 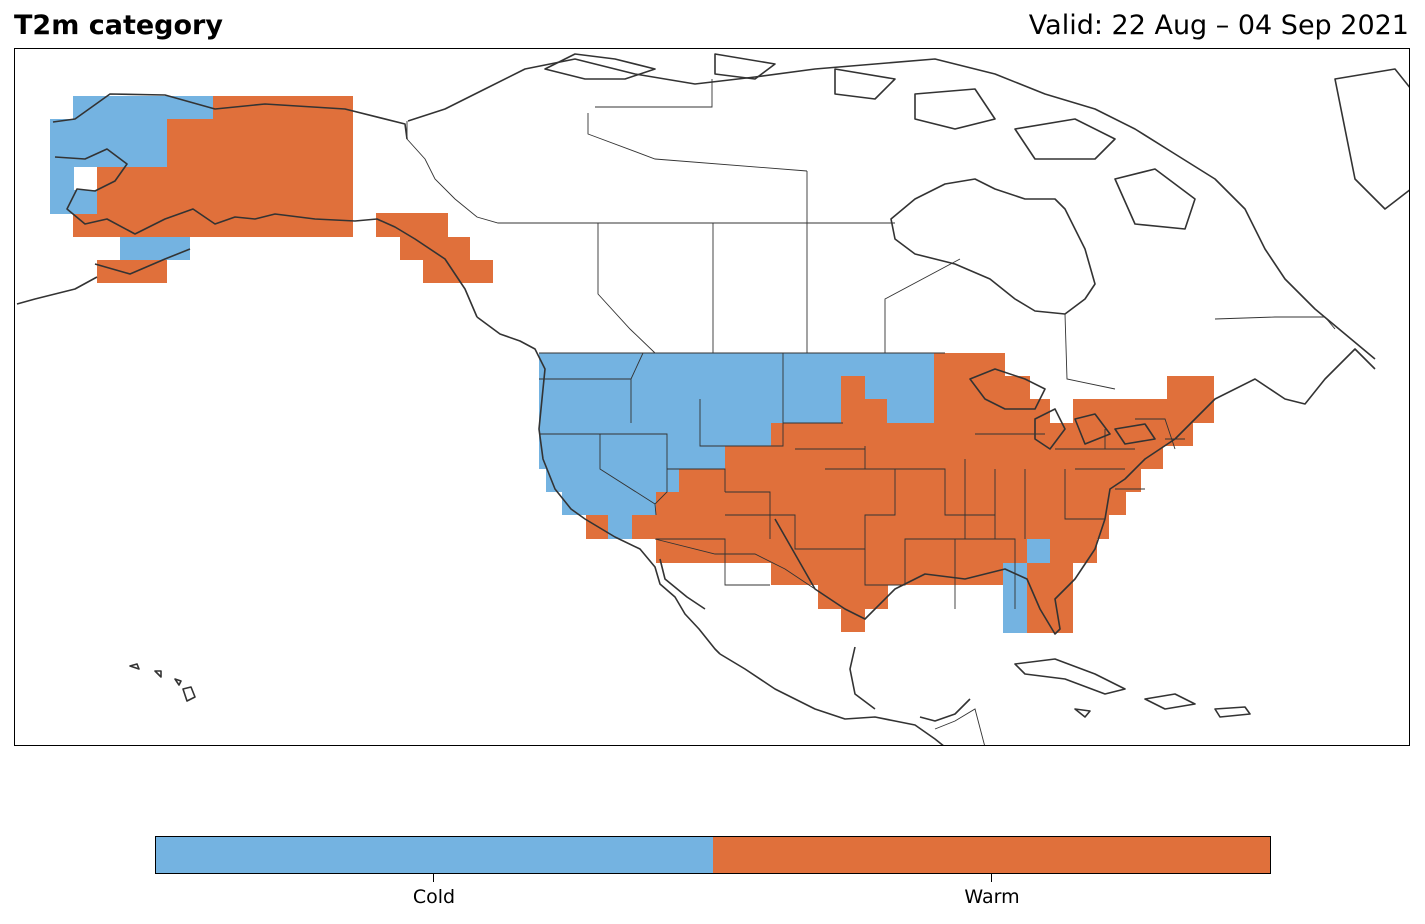 I want to click on category-colorbar, so click(x=713, y=855).